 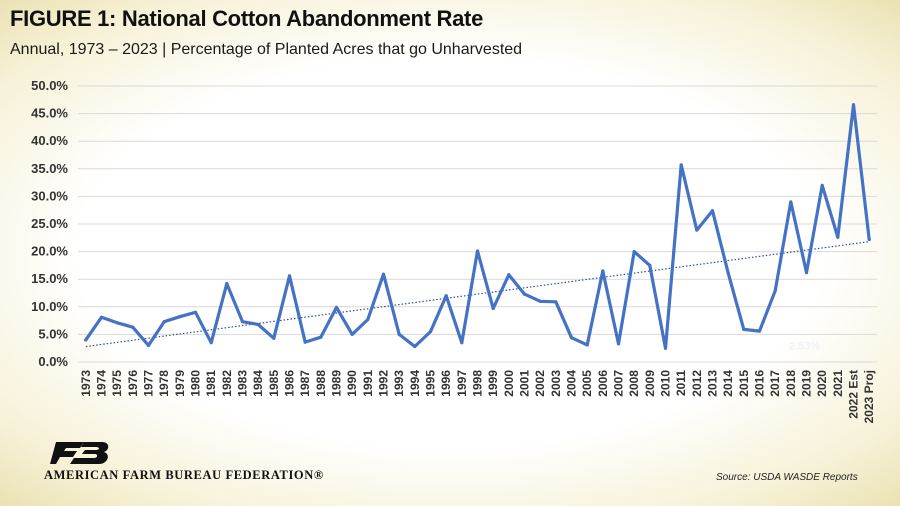 I want to click on x-tick-label: 1994, so click(x=415, y=383).